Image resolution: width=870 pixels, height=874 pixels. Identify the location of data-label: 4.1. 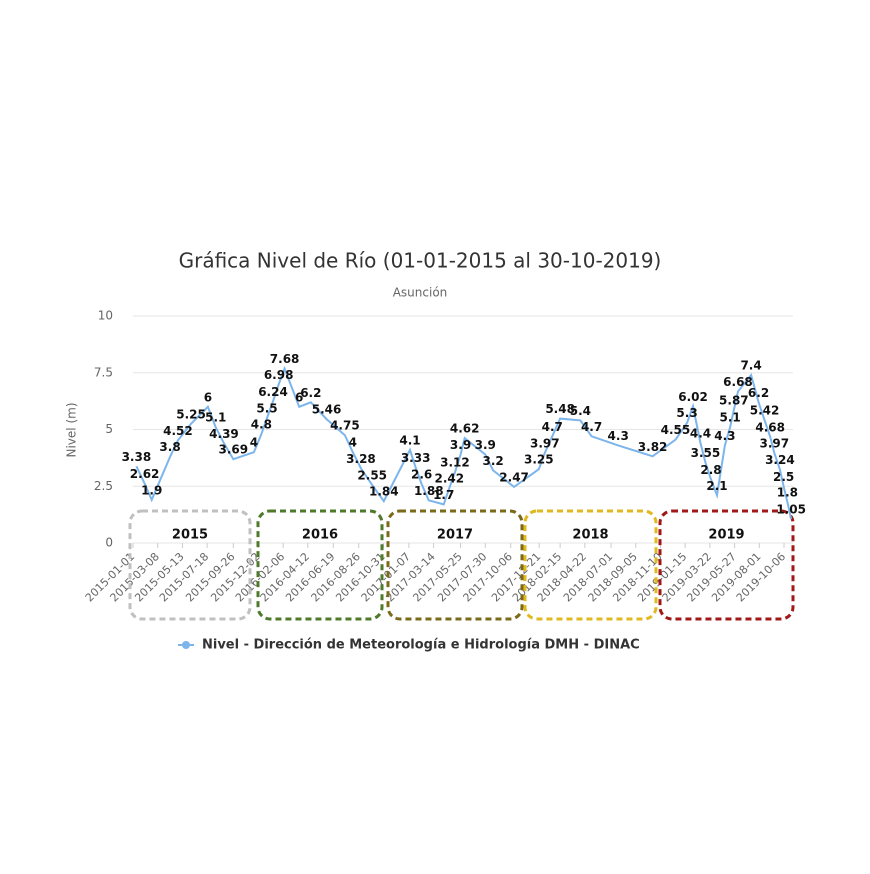
(409, 440).